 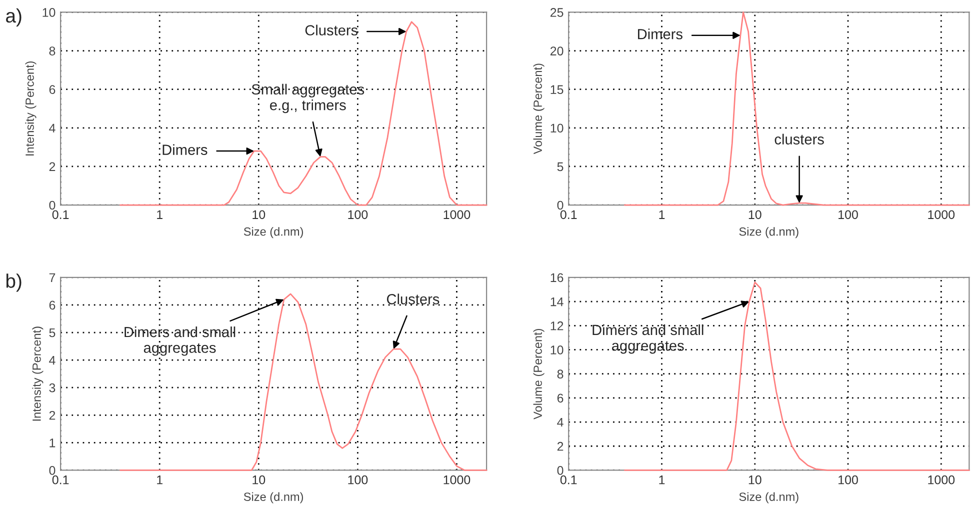 What do you see at coordinates (799, 139) in the screenshot?
I see `annotation: clusters` at bounding box center [799, 139].